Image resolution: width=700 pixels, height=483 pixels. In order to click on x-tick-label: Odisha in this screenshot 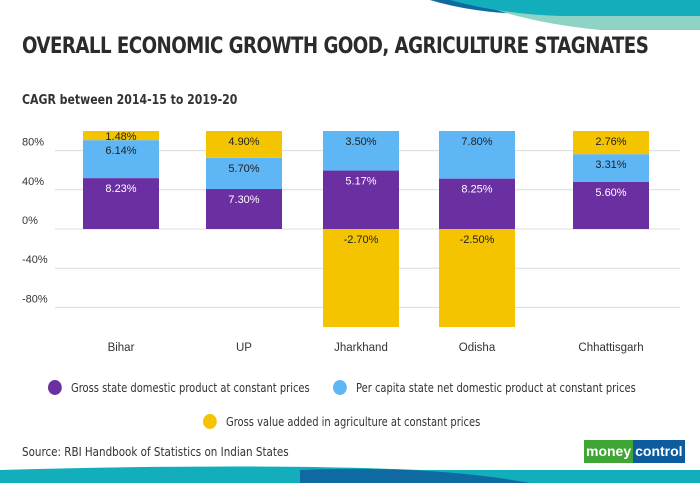, I will do `click(477, 348)`.